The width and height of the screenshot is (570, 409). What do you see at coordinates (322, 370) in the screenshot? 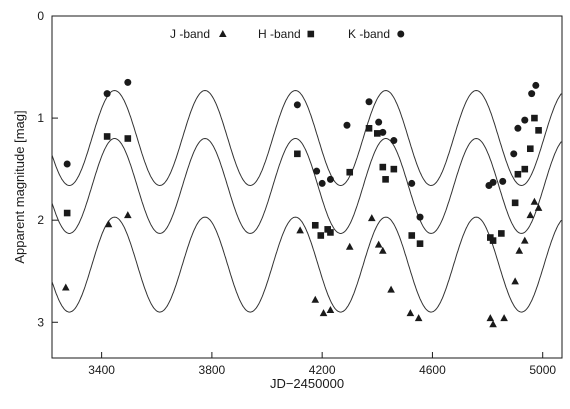
I see `x-tick-label: 4200` at bounding box center [322, 370].